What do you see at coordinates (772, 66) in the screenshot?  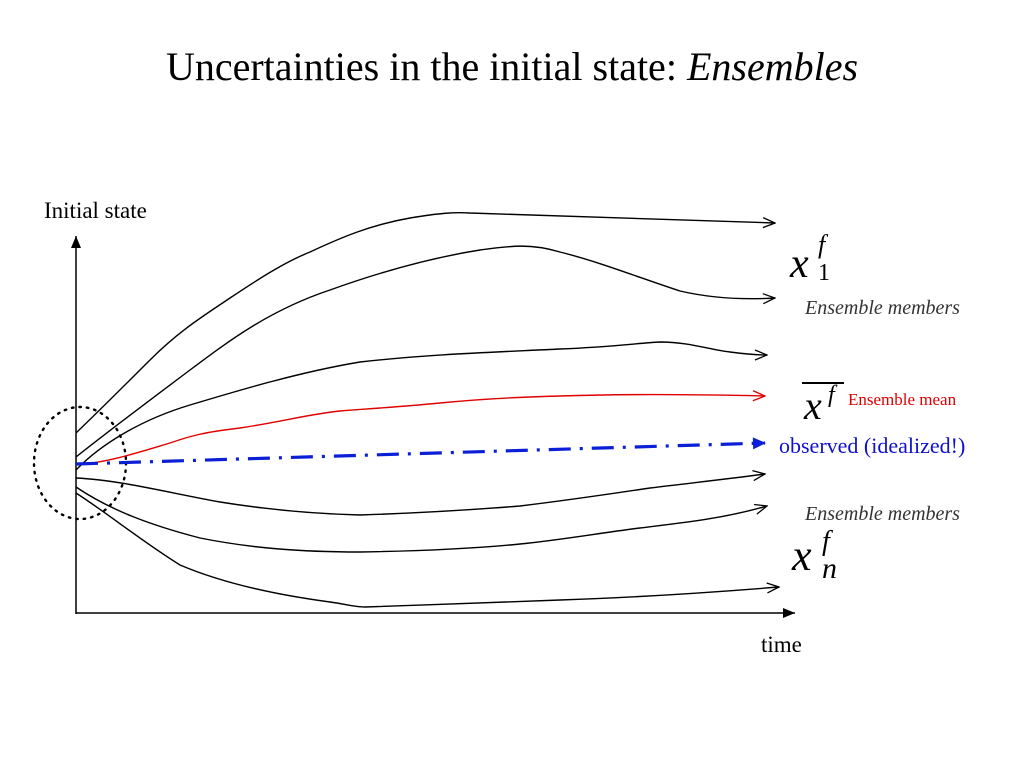 I see `title-emphasis: Ensembles` at bounding box center [772, 66].